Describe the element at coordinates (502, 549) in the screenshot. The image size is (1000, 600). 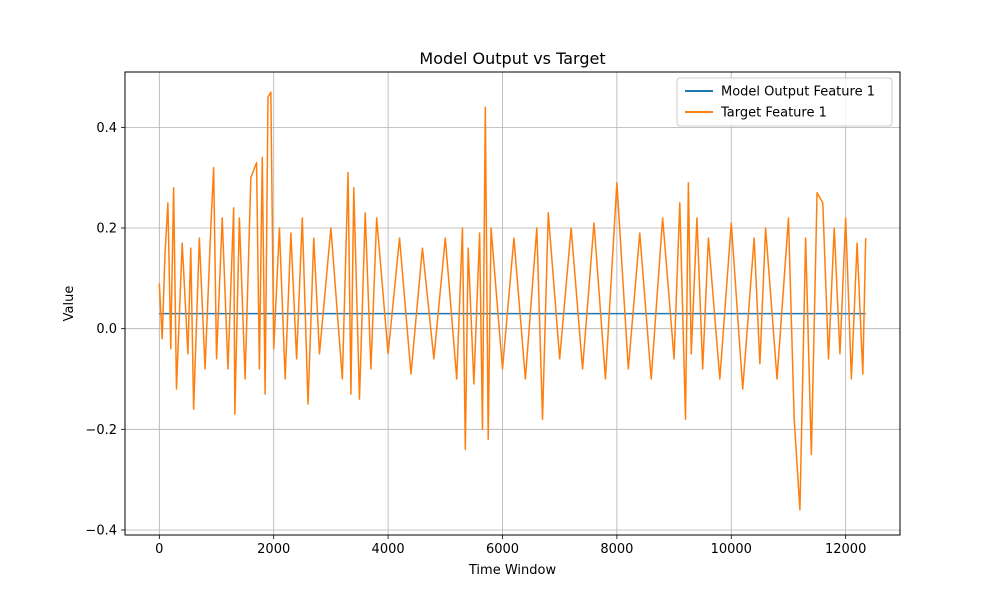
I see `x-tick-label: 6000` at that location.